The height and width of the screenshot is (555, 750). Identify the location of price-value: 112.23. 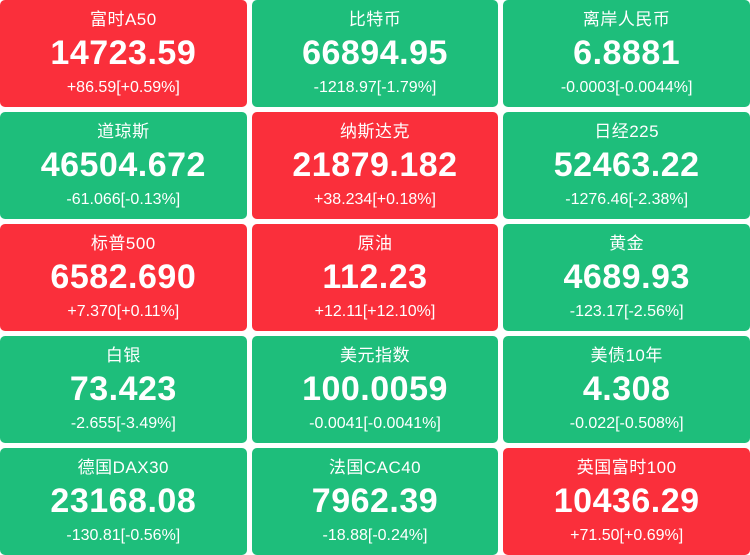
(375, 277).